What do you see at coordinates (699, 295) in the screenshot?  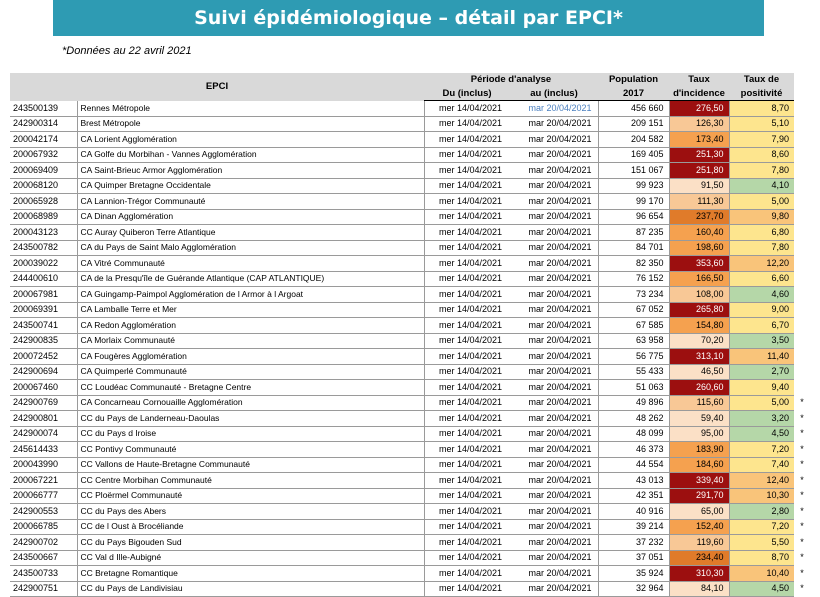 I see `incidence-rate: 108,00` at bounding box center [699, 295].